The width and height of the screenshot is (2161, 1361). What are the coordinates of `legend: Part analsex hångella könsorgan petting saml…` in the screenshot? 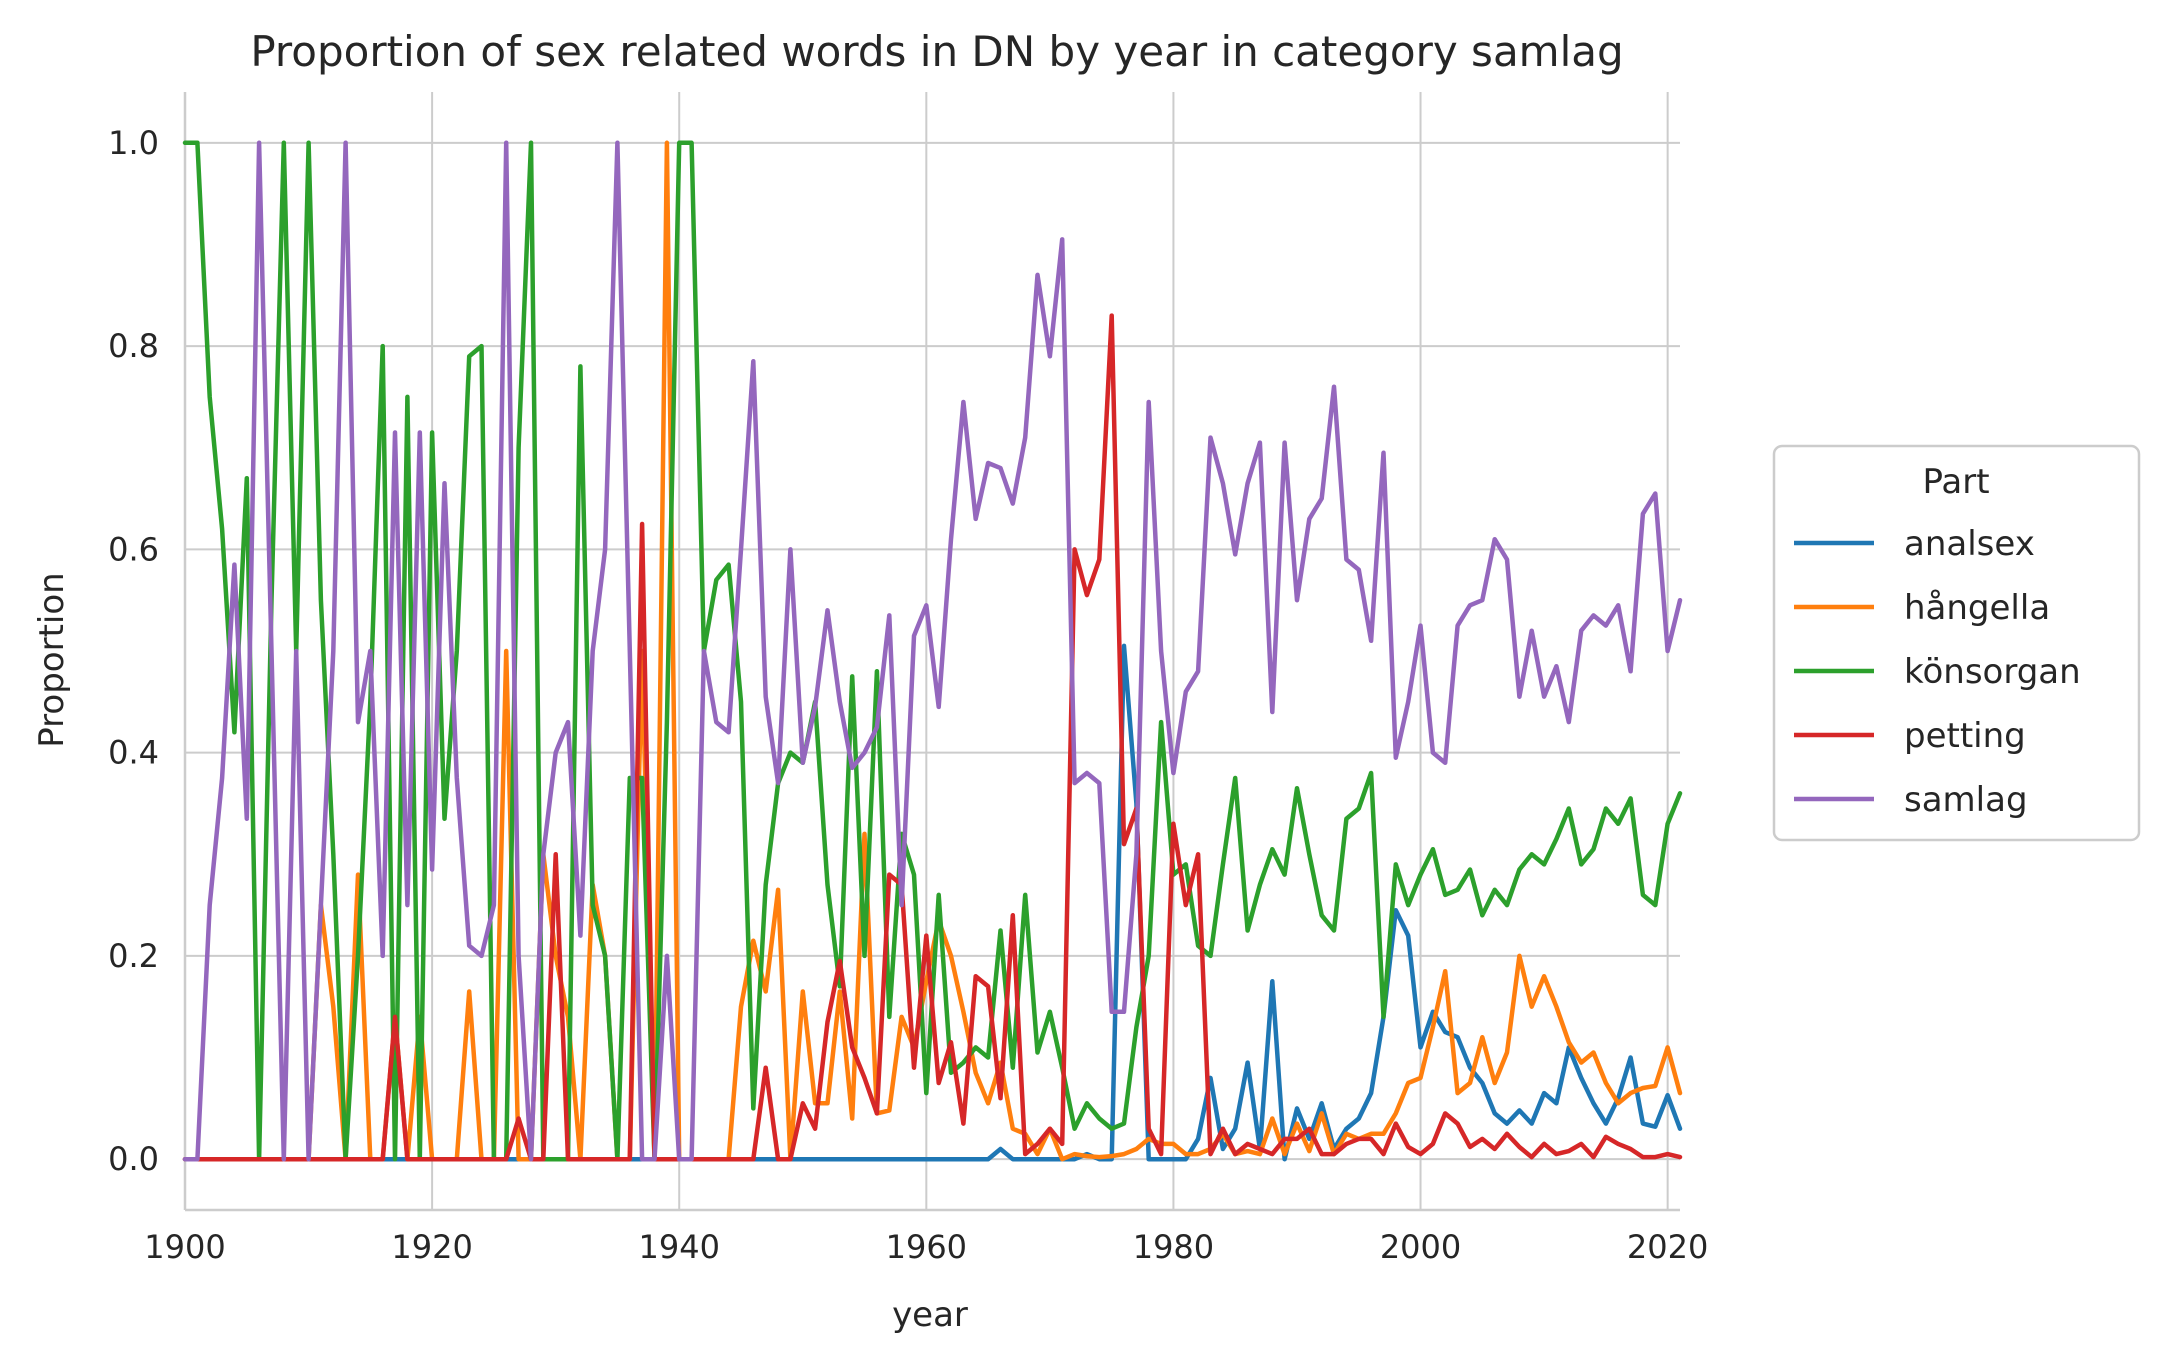 It's located at (1956, 643).